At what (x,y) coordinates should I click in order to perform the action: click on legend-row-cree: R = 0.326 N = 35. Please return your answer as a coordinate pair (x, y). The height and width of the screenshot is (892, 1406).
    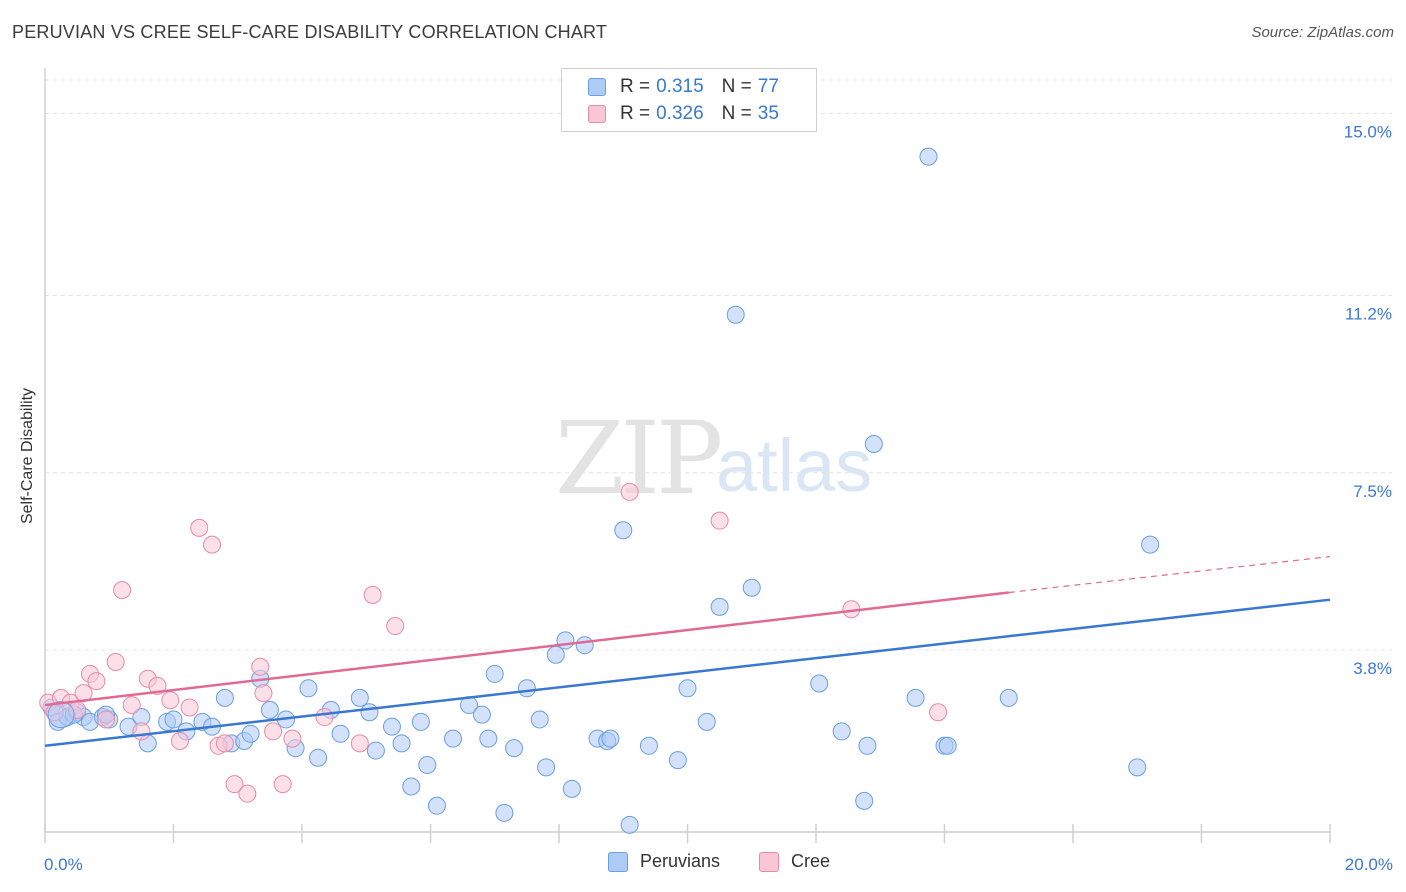
    Looking at the image, I should click on (692, 114).